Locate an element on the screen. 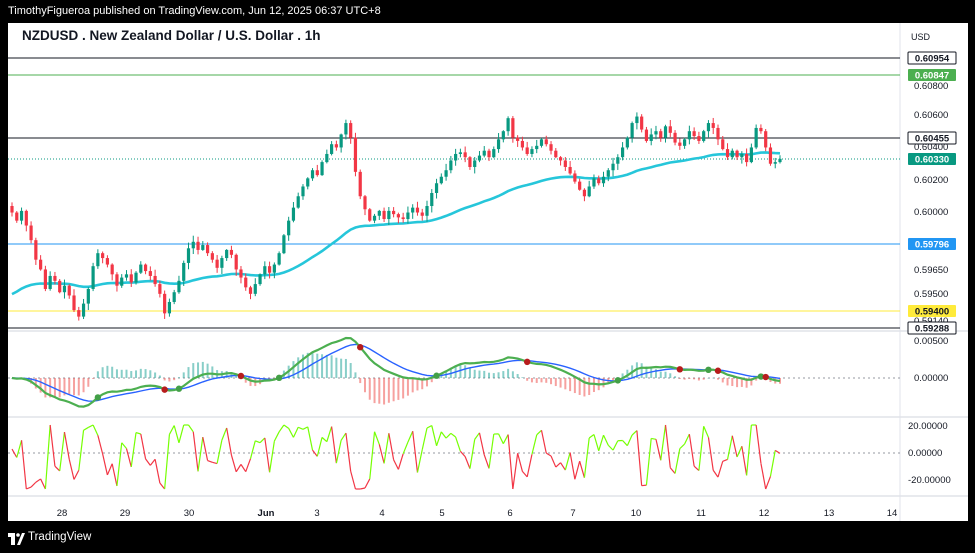 This screenshot has height=553, width=975. oscillator-2-pane: 20.00000 0.00000 -20.00000 is located at coordinates (479, 455).